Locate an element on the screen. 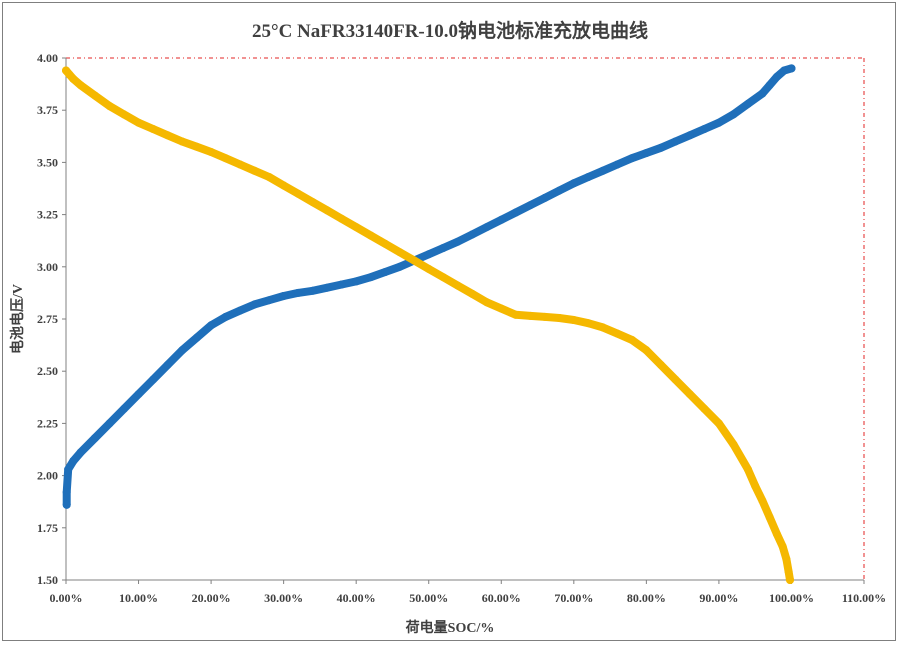 The height and width of the screenshot is (645, 900). y-tick-label: 1.50 is located at coordinates (47, 580).